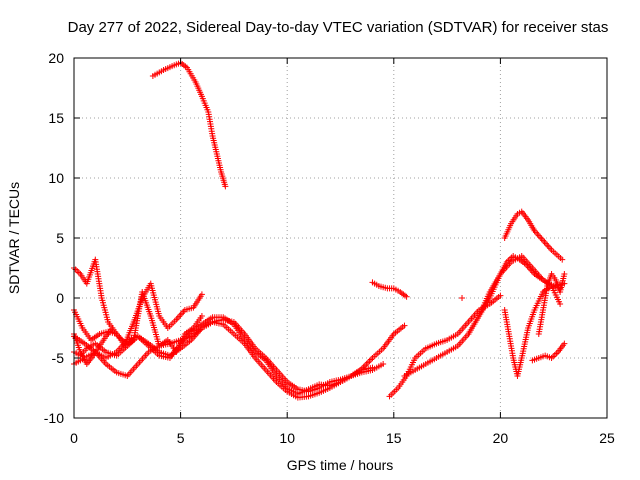 The height and width of the screenshot is (480, 640). Describe the element at coordinates (445, 346) in the screenshot. I see `series-arc-g` at that location.